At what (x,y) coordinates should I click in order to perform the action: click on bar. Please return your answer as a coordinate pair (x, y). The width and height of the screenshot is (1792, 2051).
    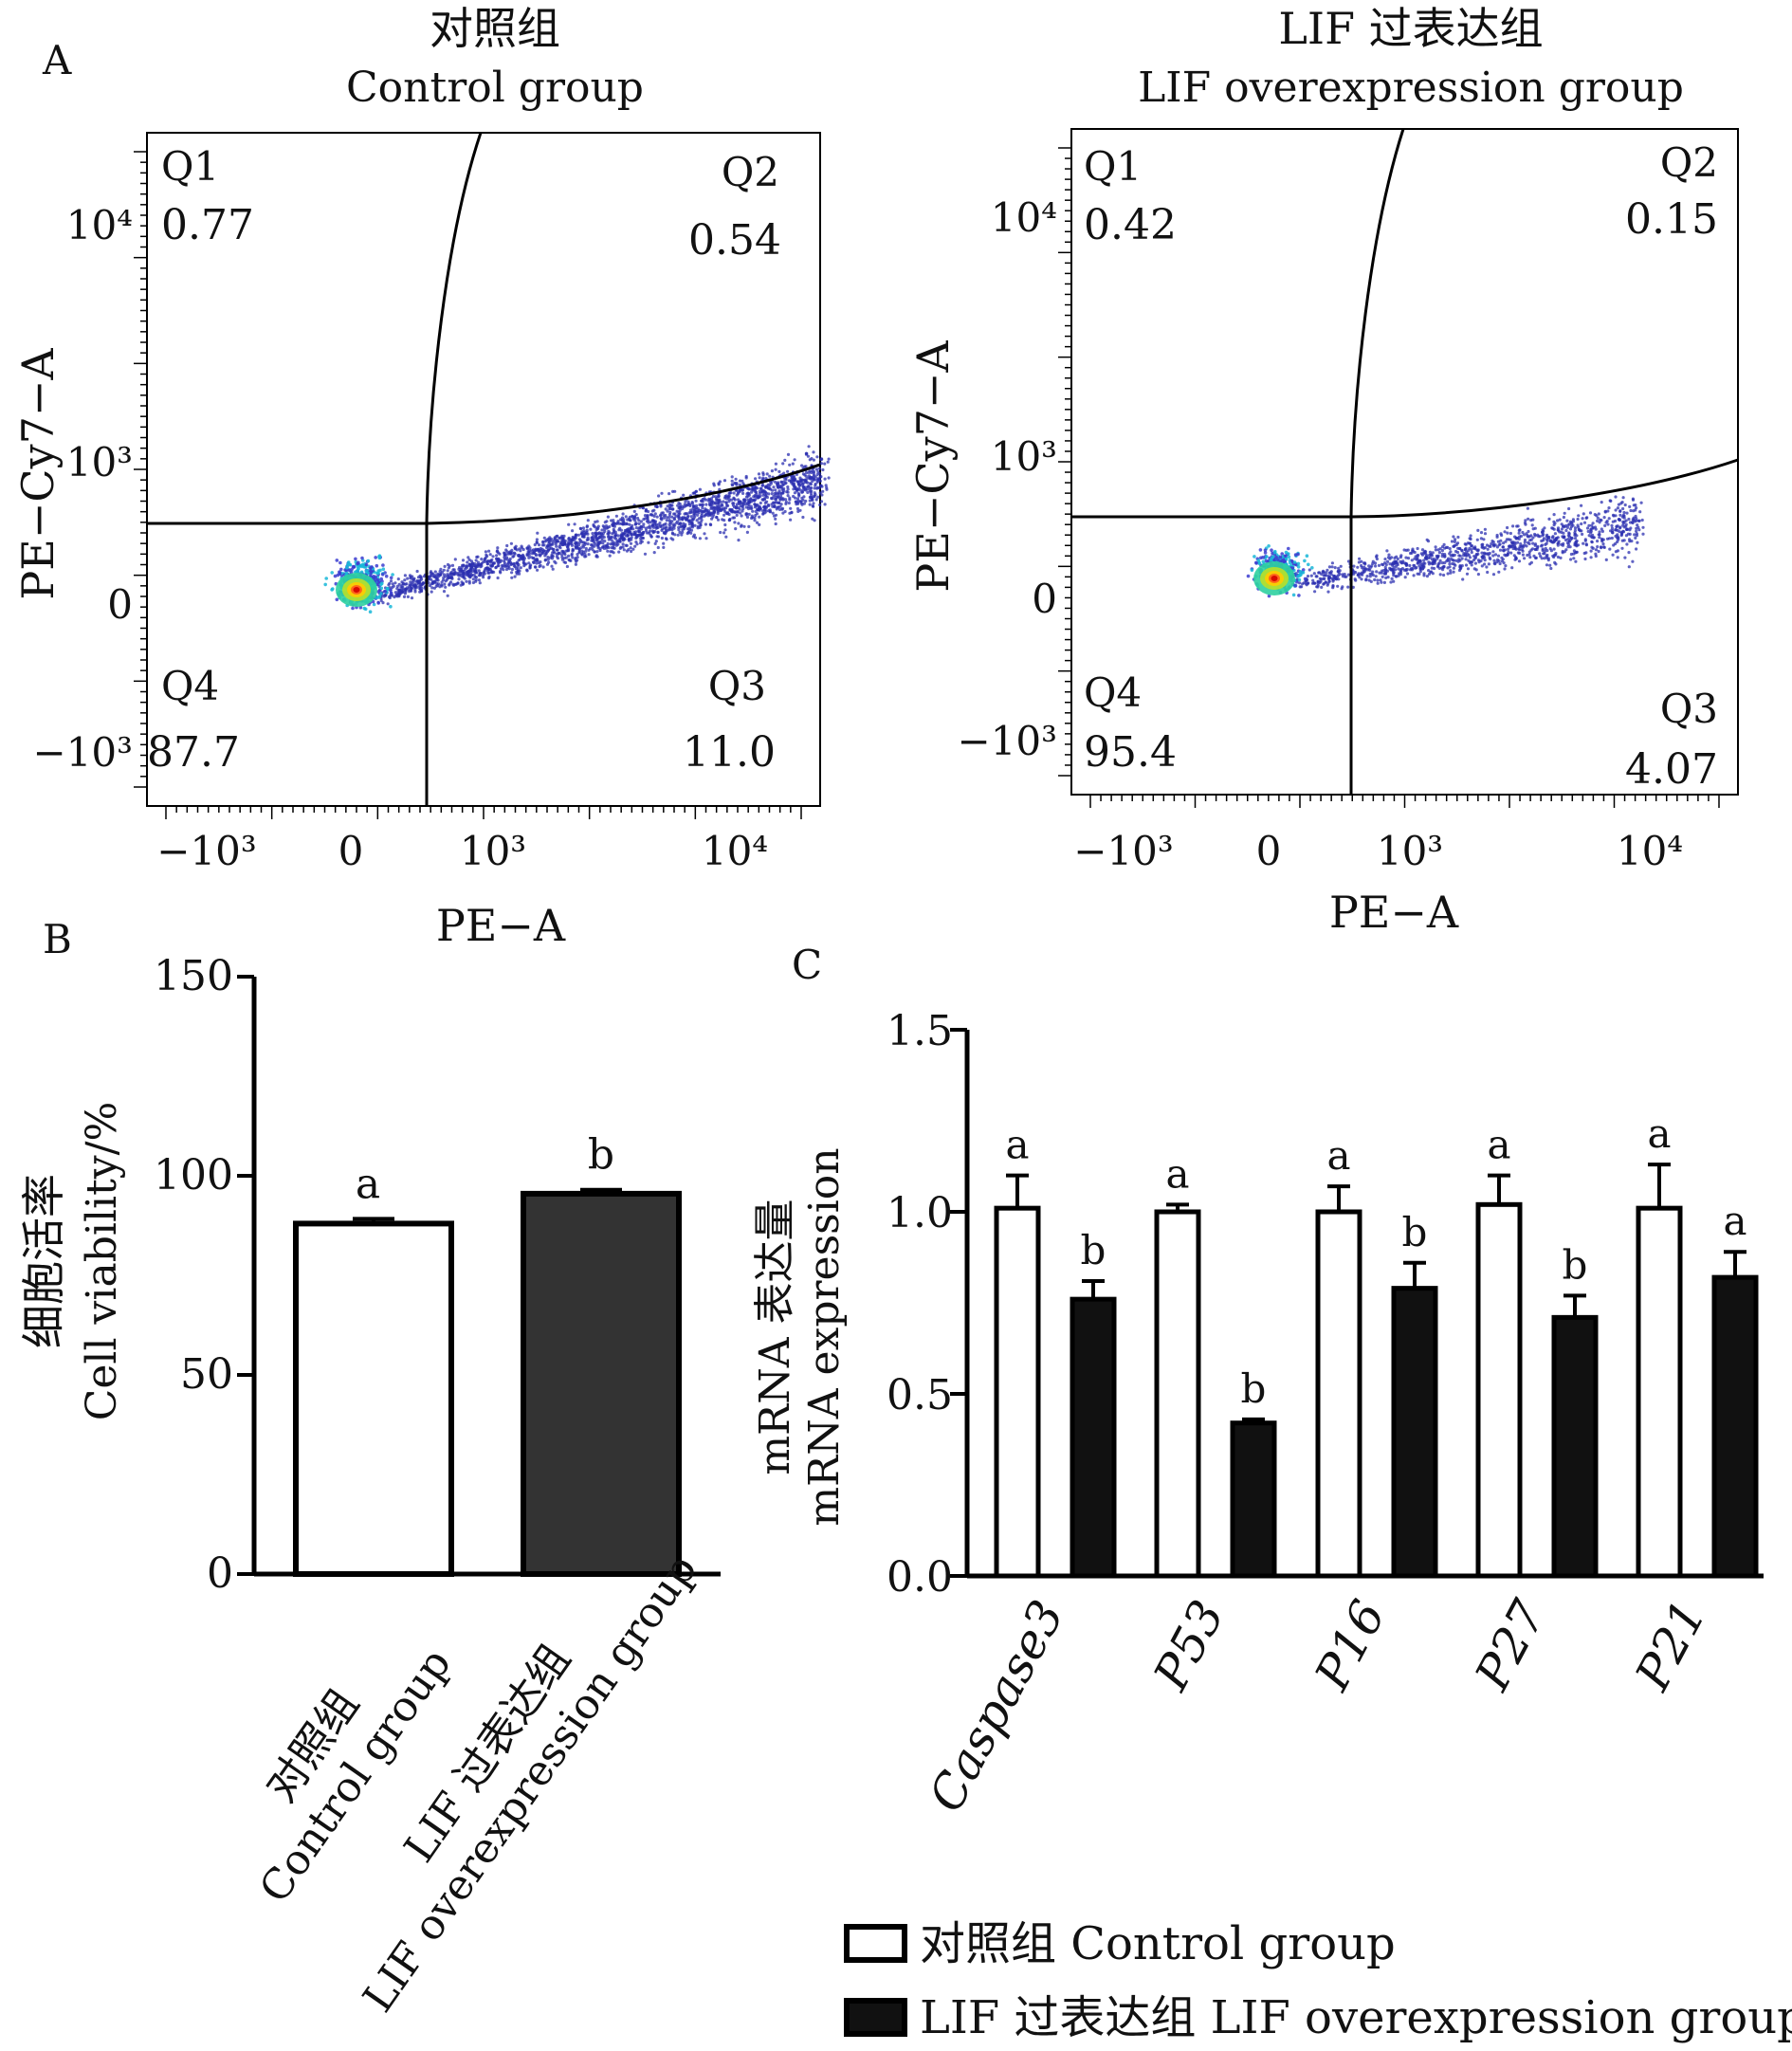
    Looking at the image, I should click on (1338, 1394).